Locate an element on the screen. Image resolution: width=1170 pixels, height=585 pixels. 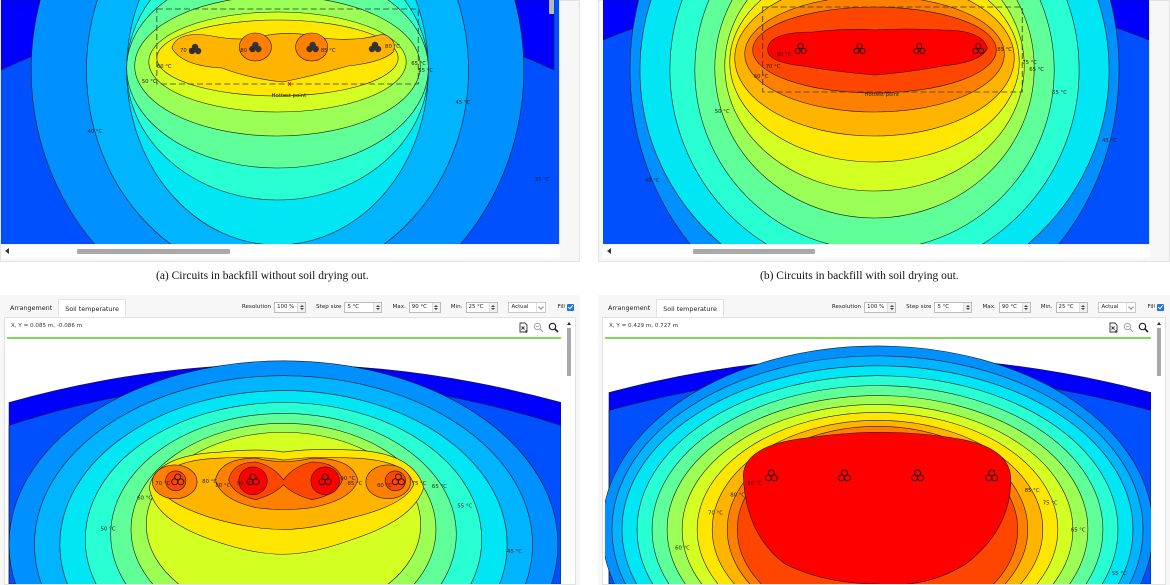
resolution-label: Resolution is located at coordinates (256, 307).